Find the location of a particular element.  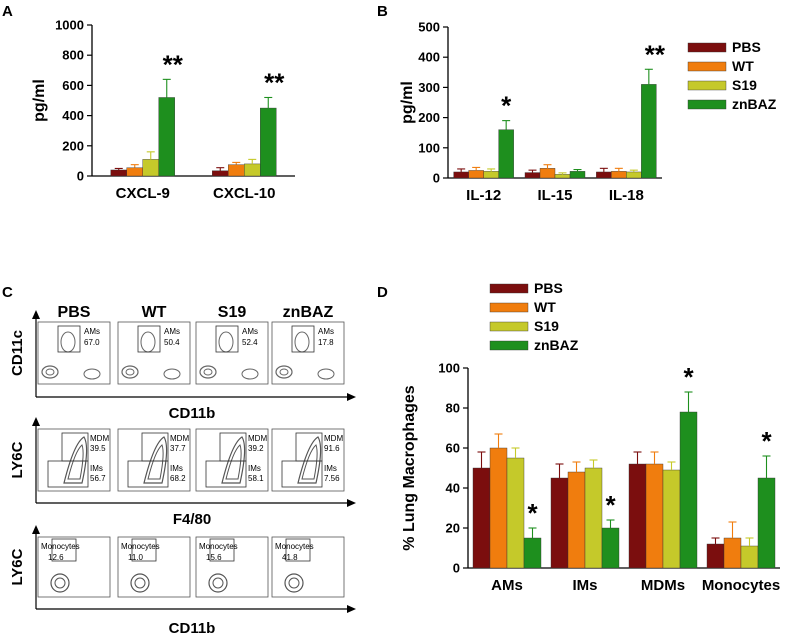

bar-wt-ams is located at coordinates (498, 508).